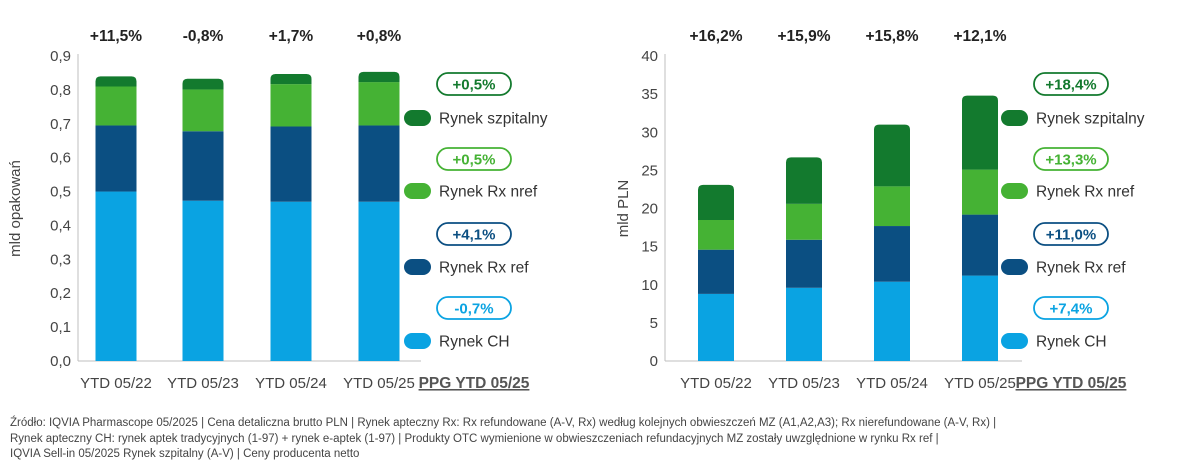  What do you see at coordinates (623, 209) in the screenshot?
I see `y-axis-title: mld PLN` at bounding box center [623, 209].